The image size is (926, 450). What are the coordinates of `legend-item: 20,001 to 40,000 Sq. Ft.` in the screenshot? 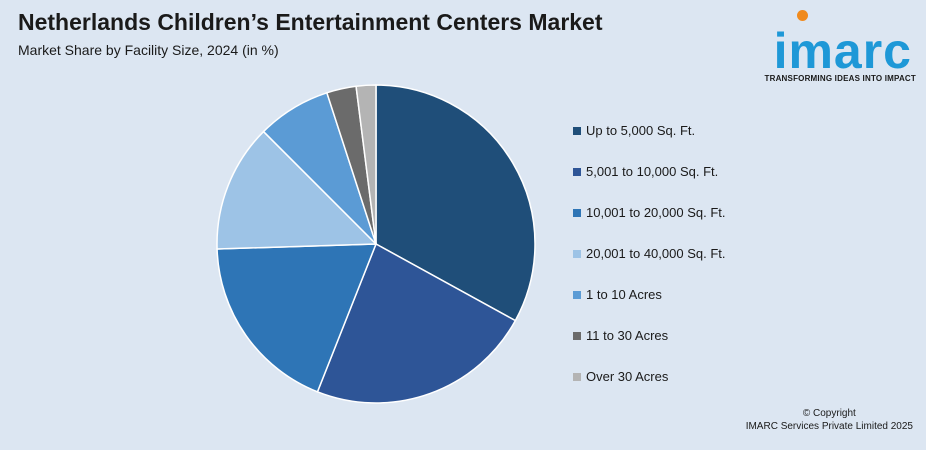 It's located at (649, 253).